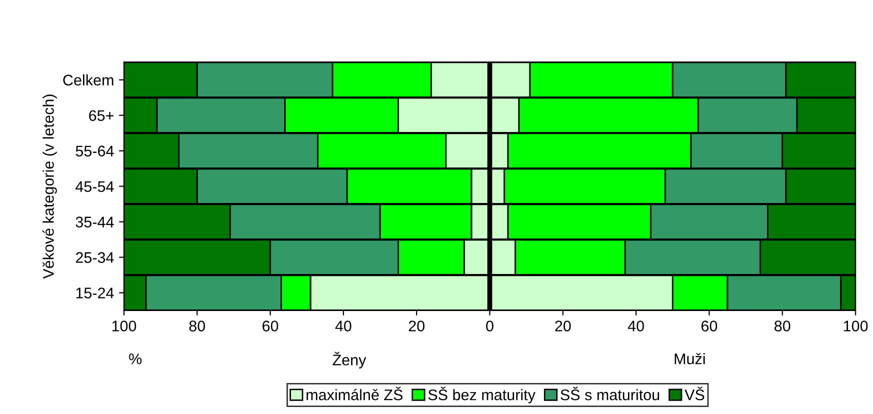 The width and height of the screenshot is (873, 414). I want to click on legend-label: SŠ bez maturity, so click(482, 395).